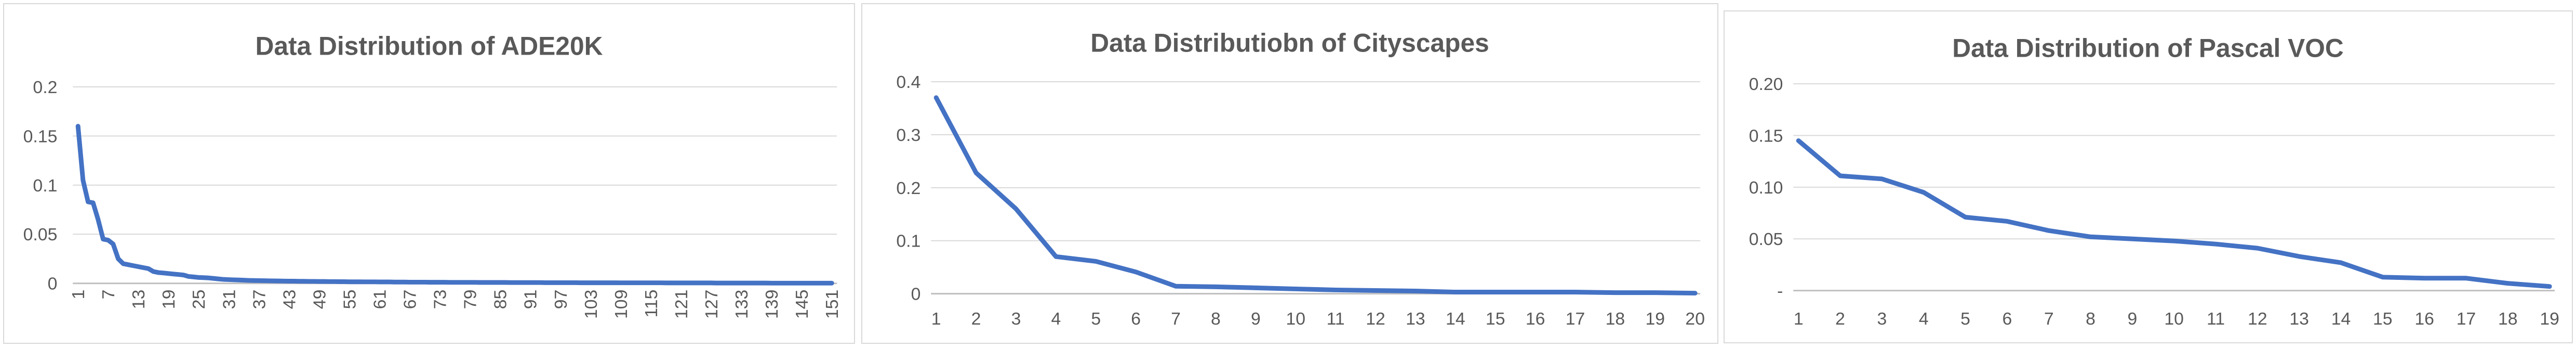 The height and width of the screenshot is (348, 2576). I want to click on x-tick-label: 61, so click(380, 300).